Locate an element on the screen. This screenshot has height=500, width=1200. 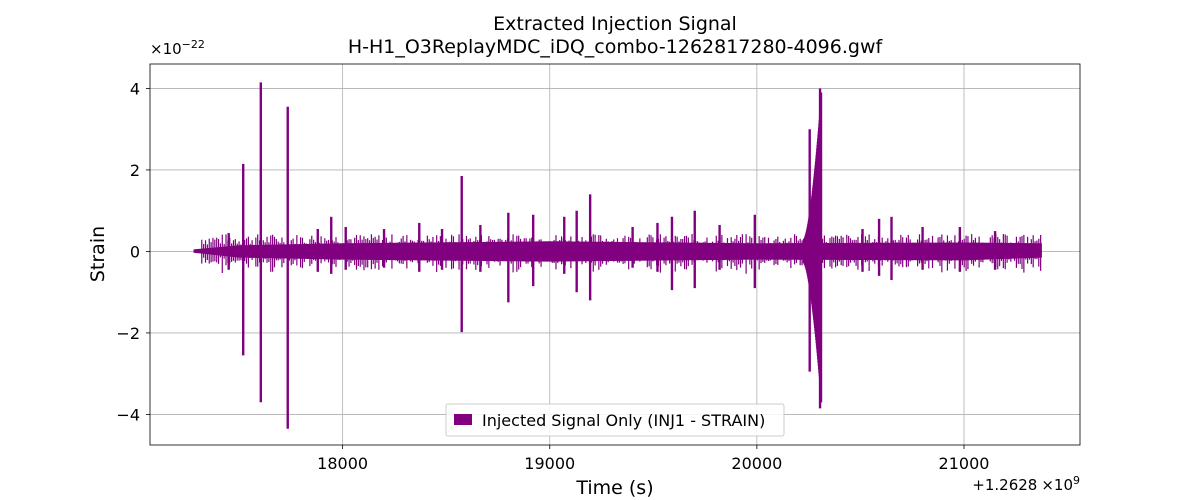
x-tick-label: 21000 is located at coordinates (964, 463).